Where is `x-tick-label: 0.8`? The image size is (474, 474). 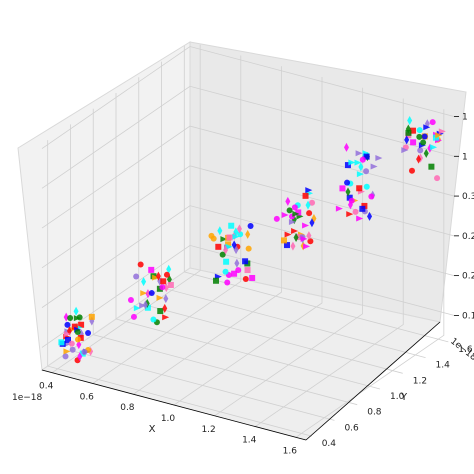 x-tick-label: 0.8 is located at coordinates (127, 408).